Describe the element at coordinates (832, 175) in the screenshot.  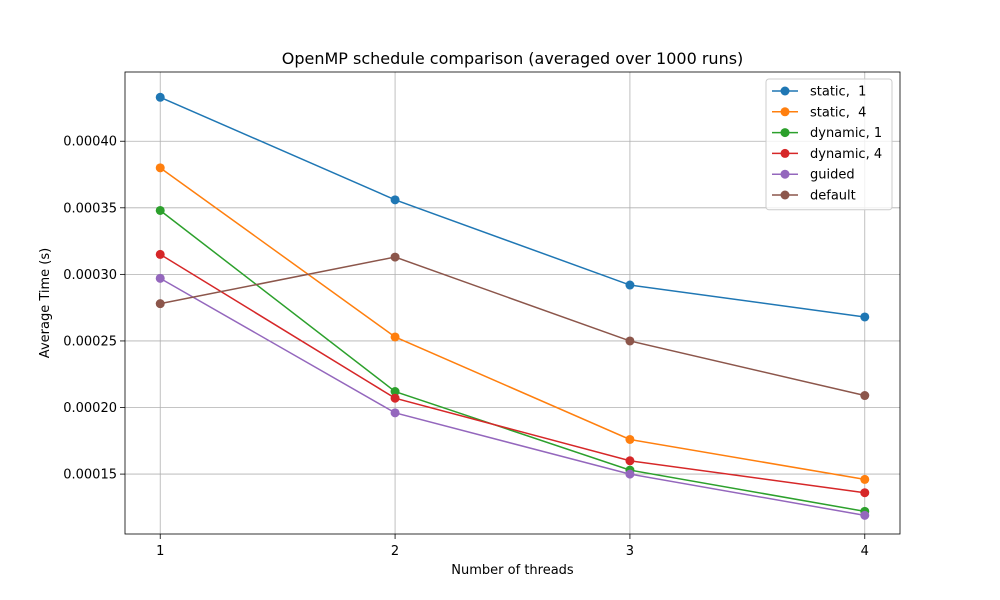
I see `legend-label: guided` at that location.